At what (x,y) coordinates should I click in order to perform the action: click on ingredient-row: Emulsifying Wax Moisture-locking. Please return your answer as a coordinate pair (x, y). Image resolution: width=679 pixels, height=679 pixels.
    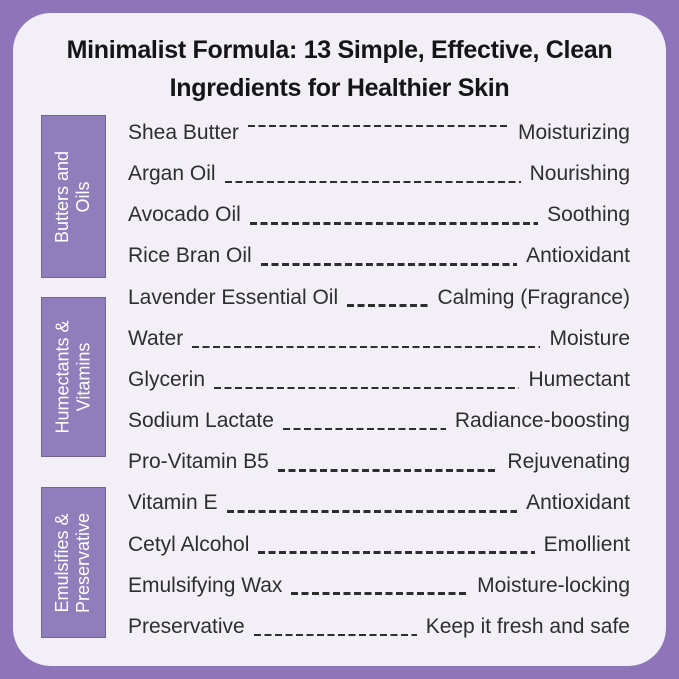
    Looking at the image, I should click on (379, 586).